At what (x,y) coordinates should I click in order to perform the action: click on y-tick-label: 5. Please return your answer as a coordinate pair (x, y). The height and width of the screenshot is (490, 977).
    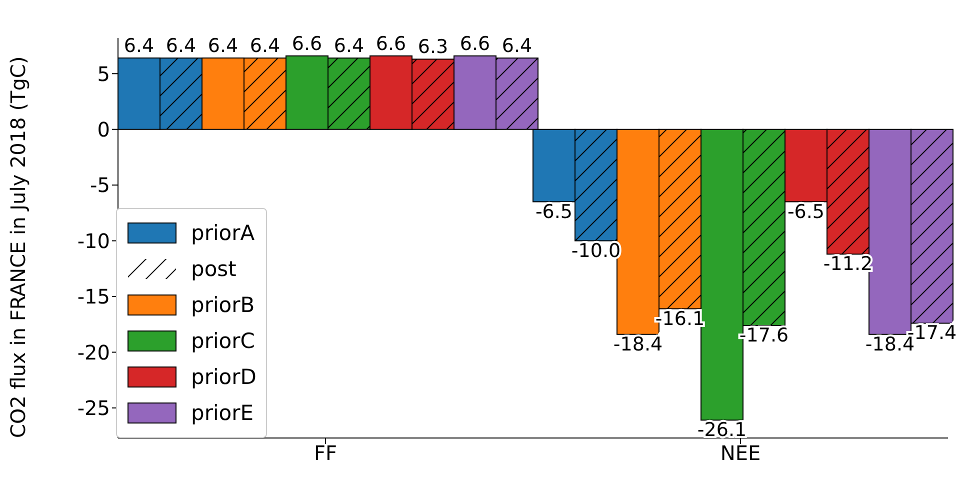
    Looking at the image, I should click on (103, 74).